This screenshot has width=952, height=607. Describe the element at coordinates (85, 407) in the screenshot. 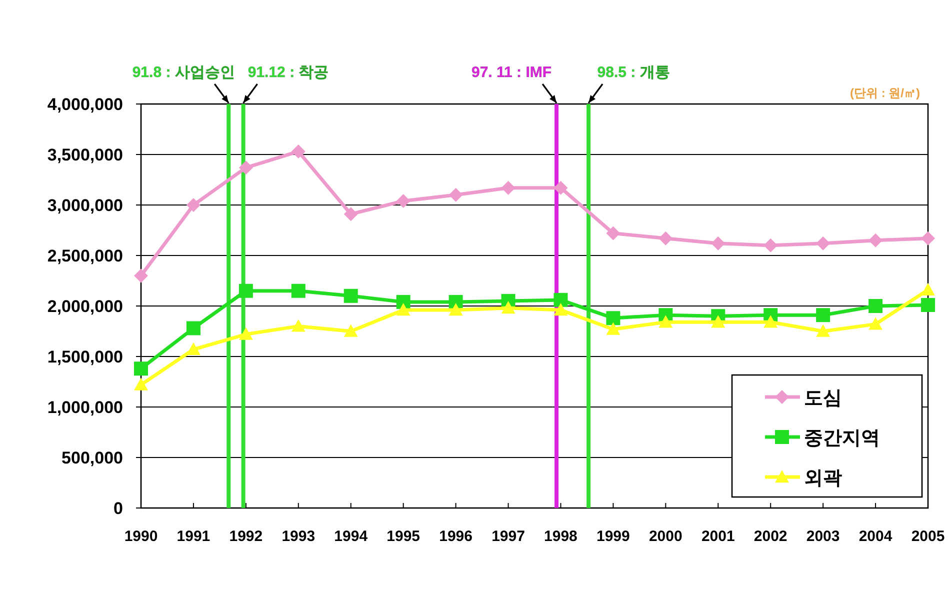

I see `y-tick-label: 1,000,000` at that location.